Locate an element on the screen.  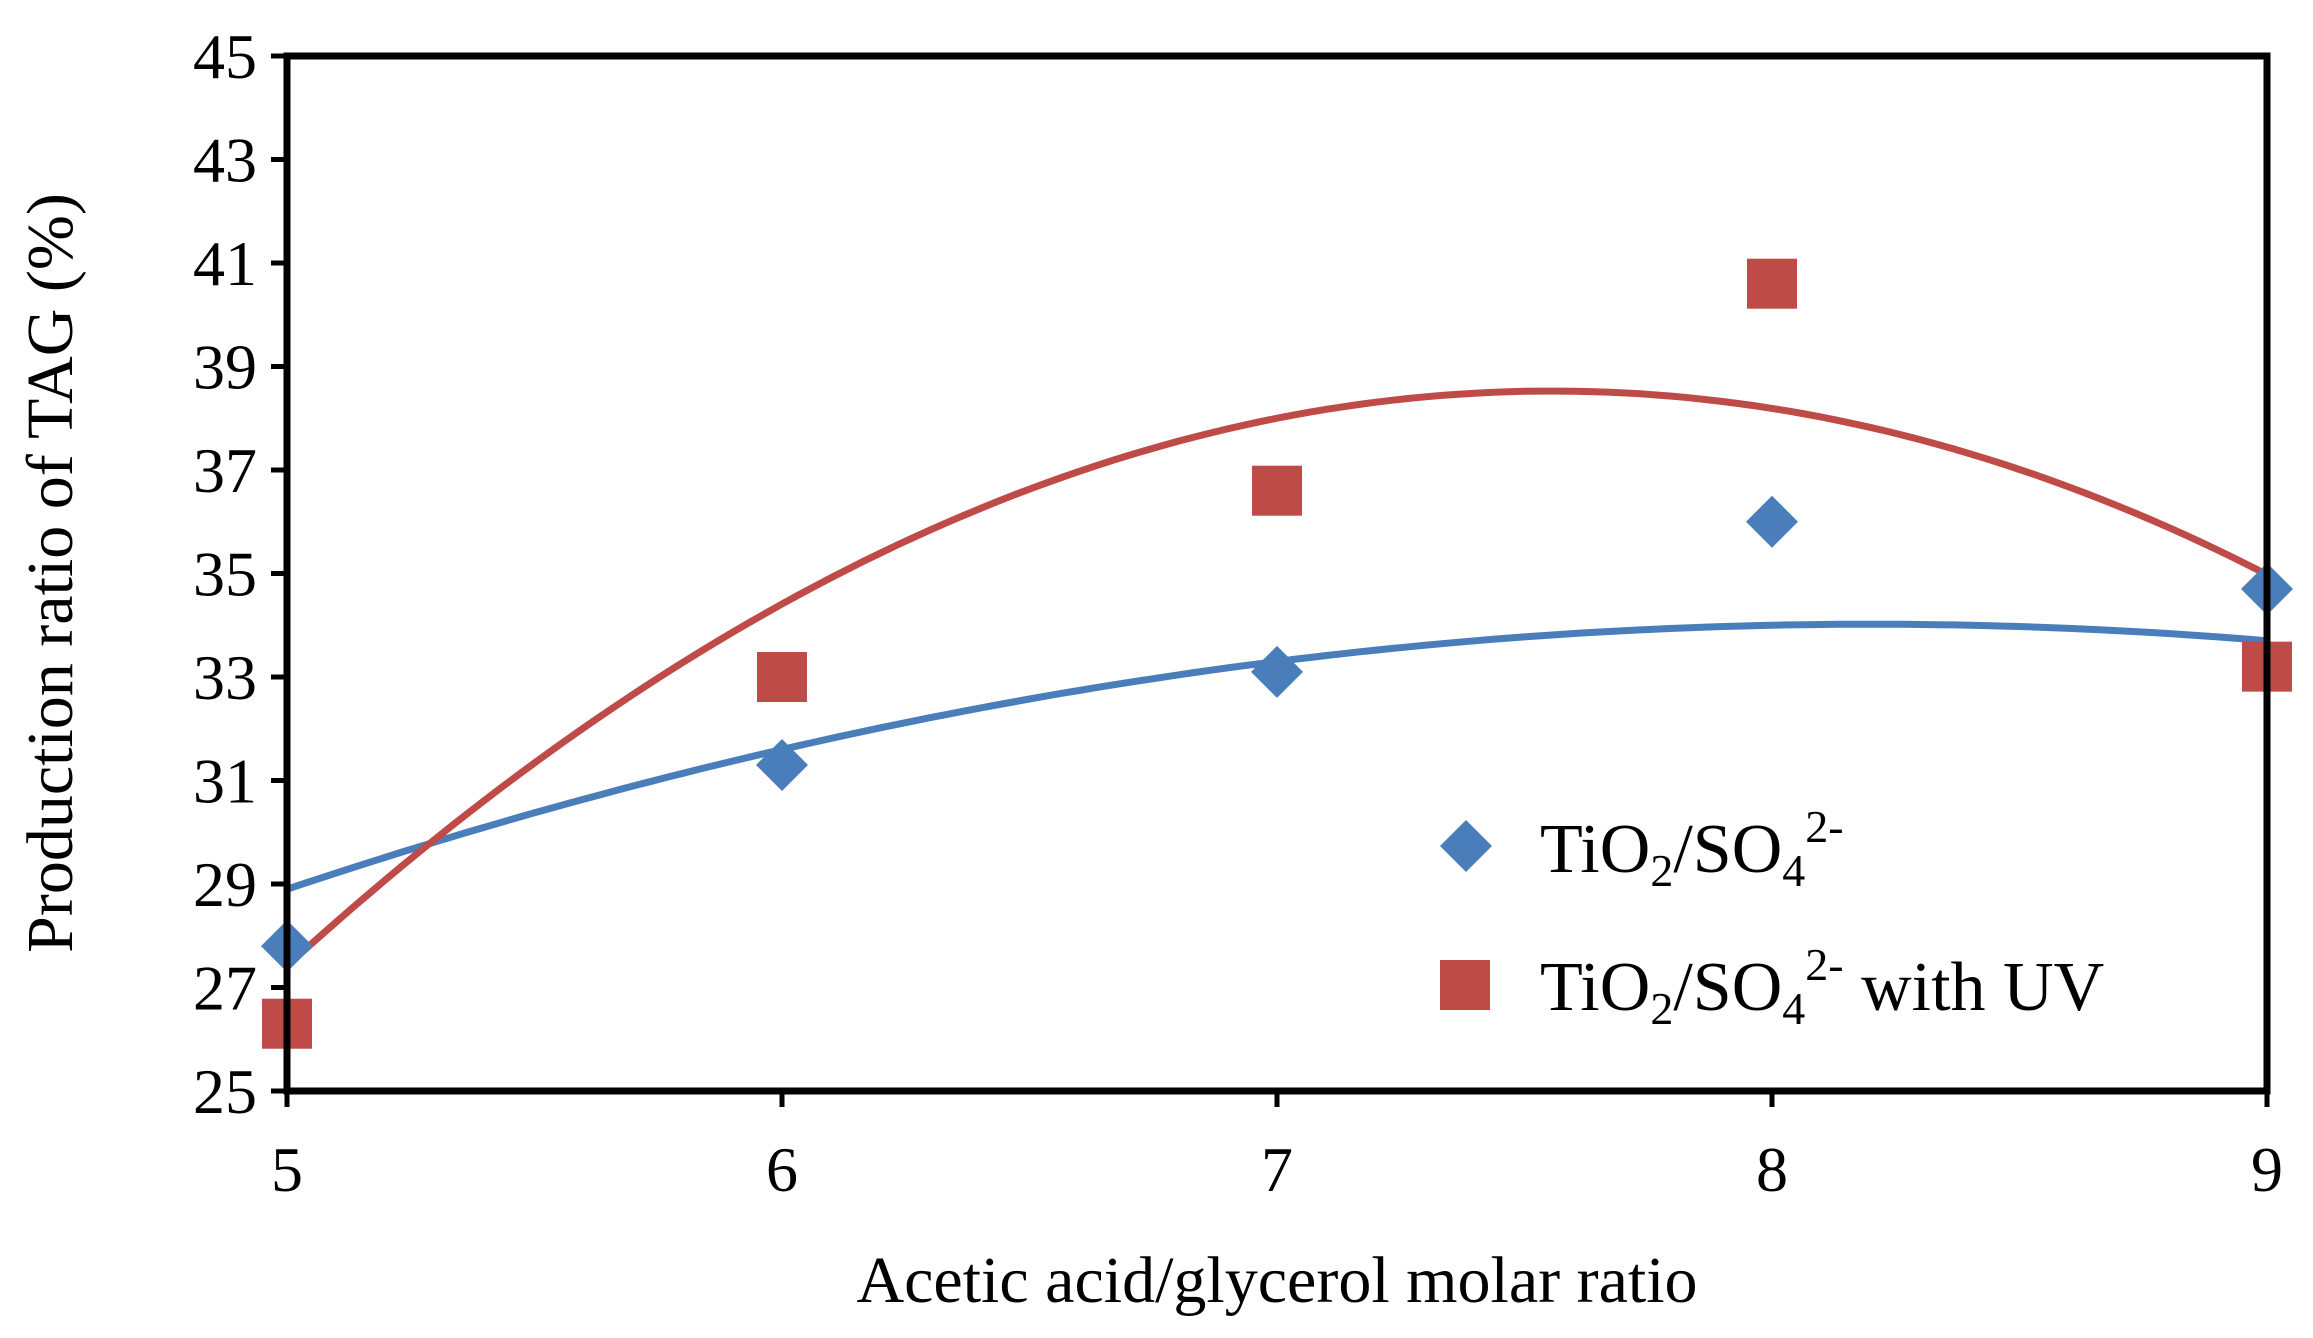
legend-label-tio2-so4: TiO2/SO42- is located at coordinates (1692, 848).